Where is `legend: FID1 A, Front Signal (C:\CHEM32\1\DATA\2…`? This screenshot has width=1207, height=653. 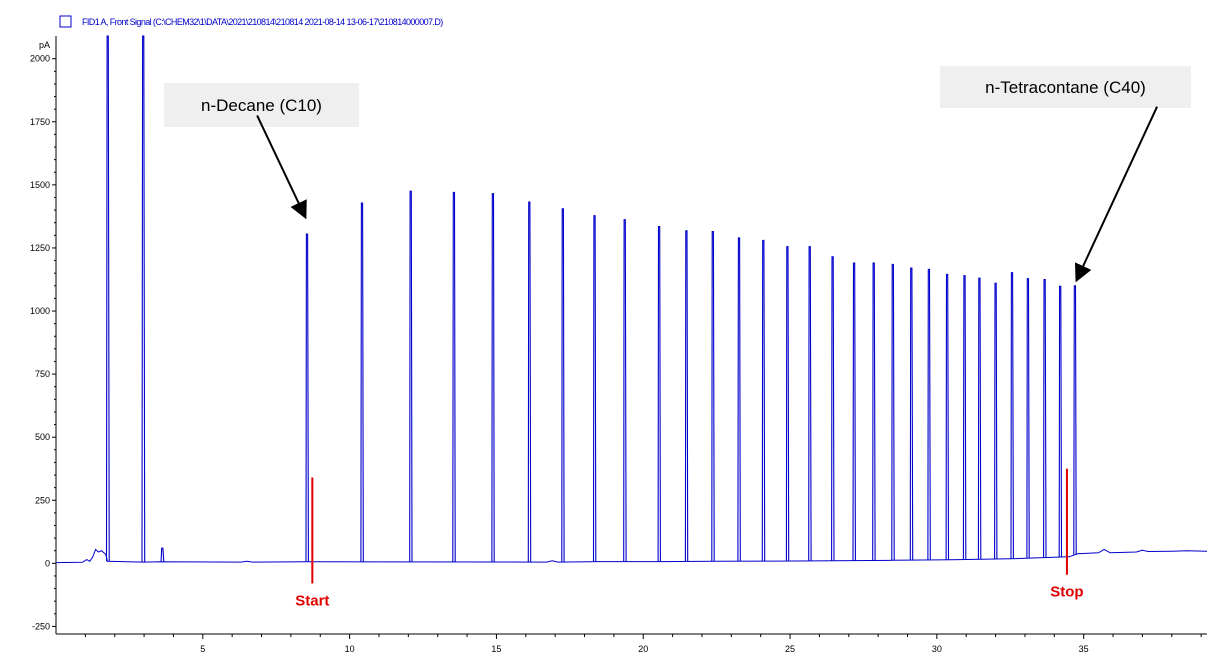
legend: FID1 A, Front Signal (C:\CHEM32\1\DATA\2… is located at coordinates (251, 21).